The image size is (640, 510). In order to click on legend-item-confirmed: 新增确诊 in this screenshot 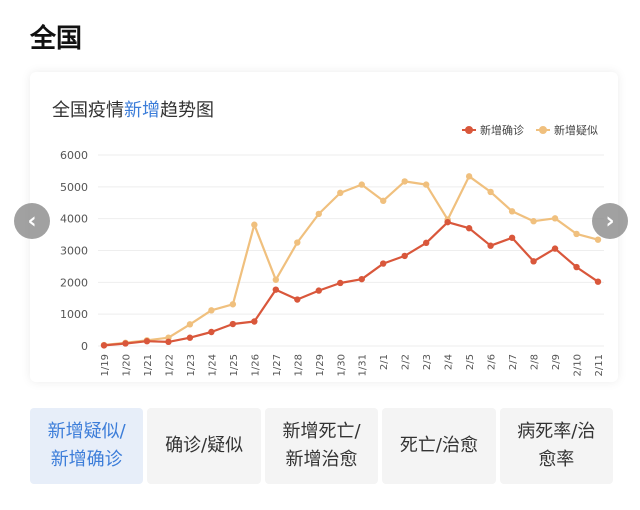, I will do `click(493, 130)`.